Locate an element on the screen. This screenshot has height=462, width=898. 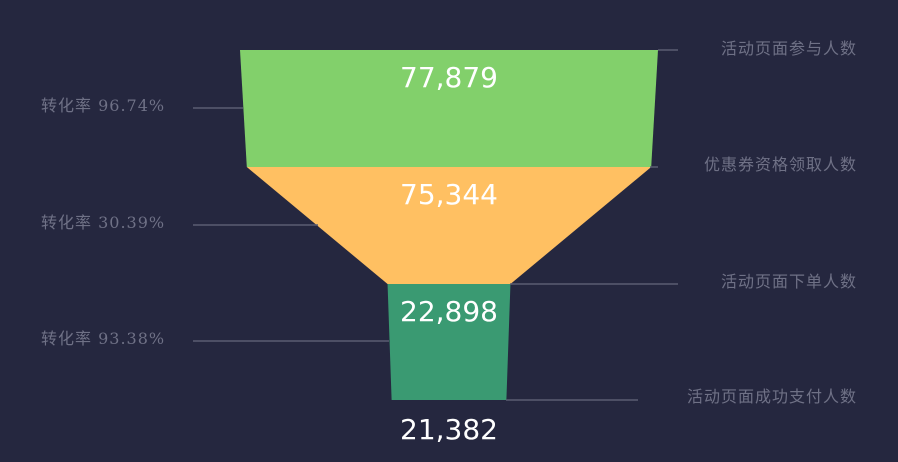
stage-label-2: 优惠券资格领取人数 is located at coordinates (780, 164).